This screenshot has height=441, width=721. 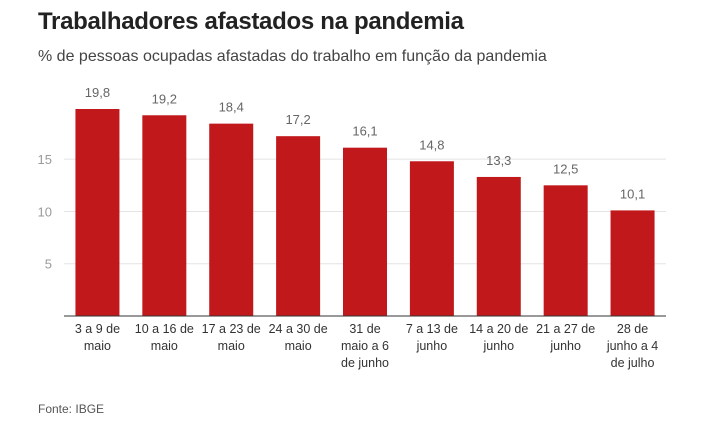 What do you see at coordinates (231, 337) in the screenshot?
I see `x-tick-label: 17 a 23 de maio` at bounding box center [231, 337].